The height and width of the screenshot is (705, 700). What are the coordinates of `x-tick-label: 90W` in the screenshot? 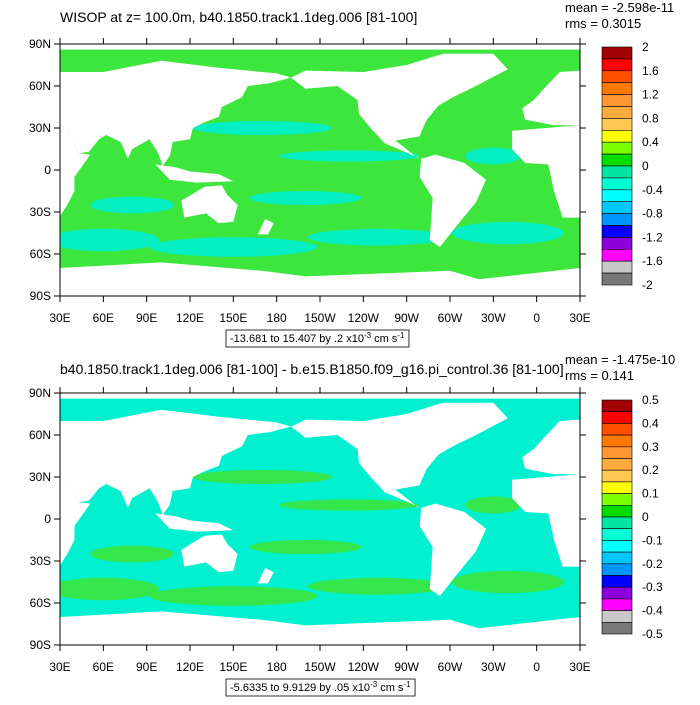 It's located at (406, 667).